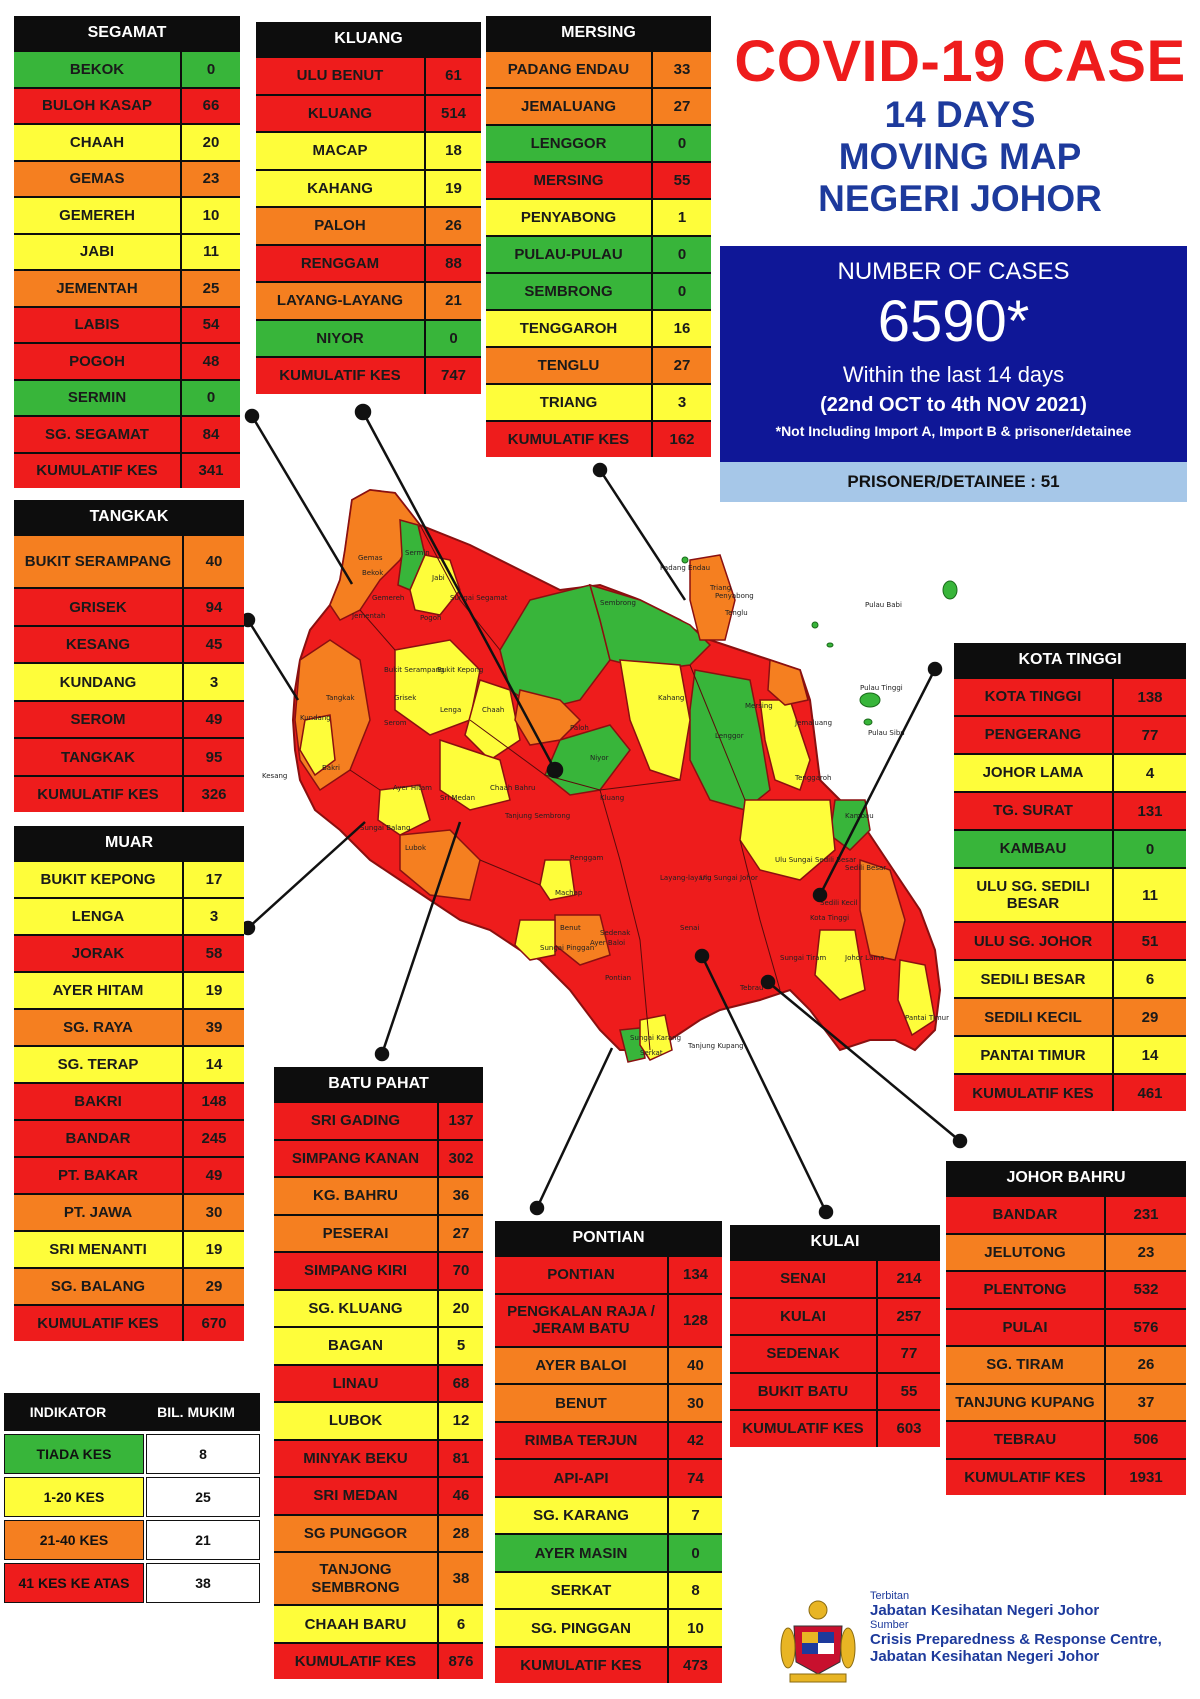 Image resolution: width=1200 pixels, height=1699 pixels. I want to click on row-name: PT. JAWA, so click(98, 1212).